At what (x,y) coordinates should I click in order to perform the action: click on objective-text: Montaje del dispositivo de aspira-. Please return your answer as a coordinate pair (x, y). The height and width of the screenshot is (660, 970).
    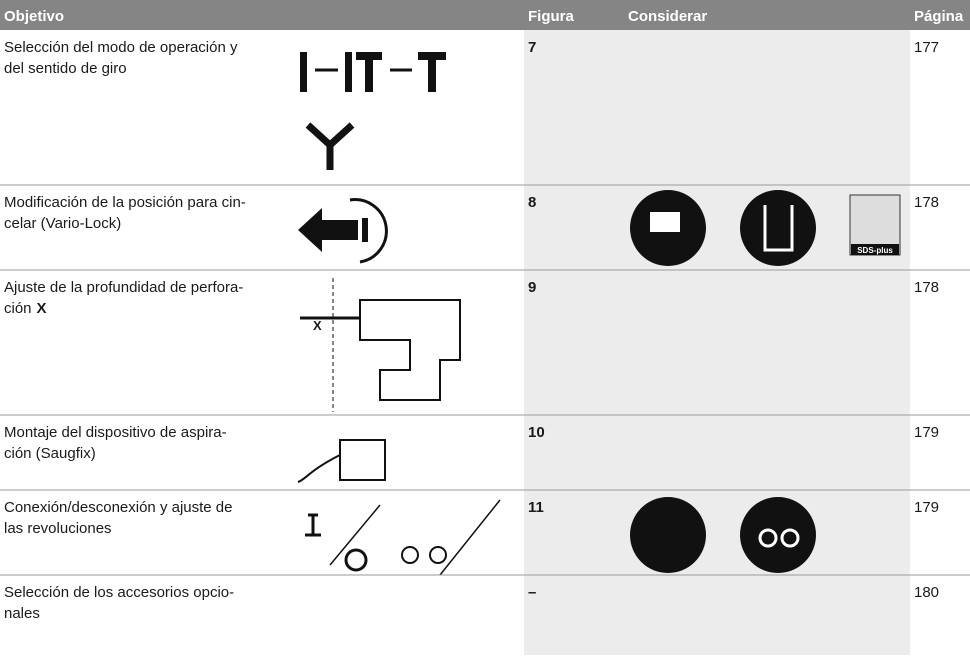
    Looking at the image, I should click on (115, 432).